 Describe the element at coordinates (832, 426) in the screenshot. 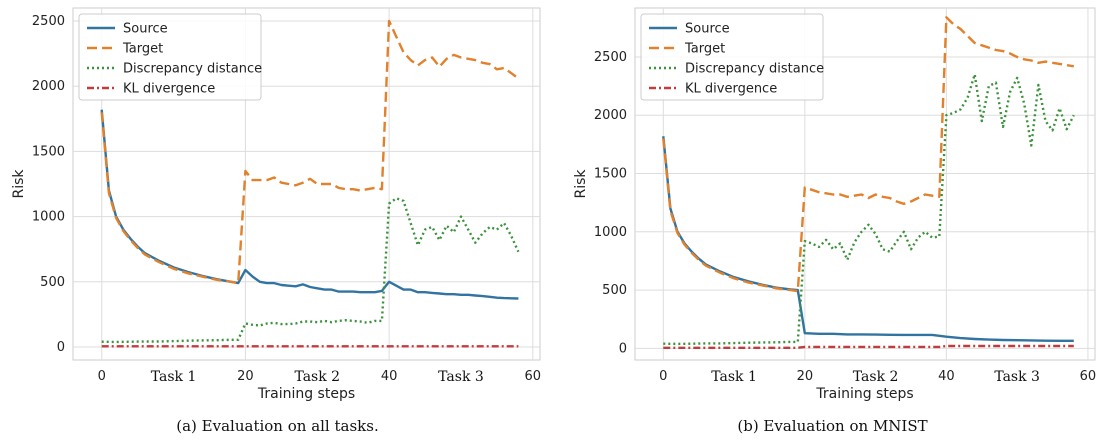

I see `caption-b: (b) Evaluation on MNIST` at that location.